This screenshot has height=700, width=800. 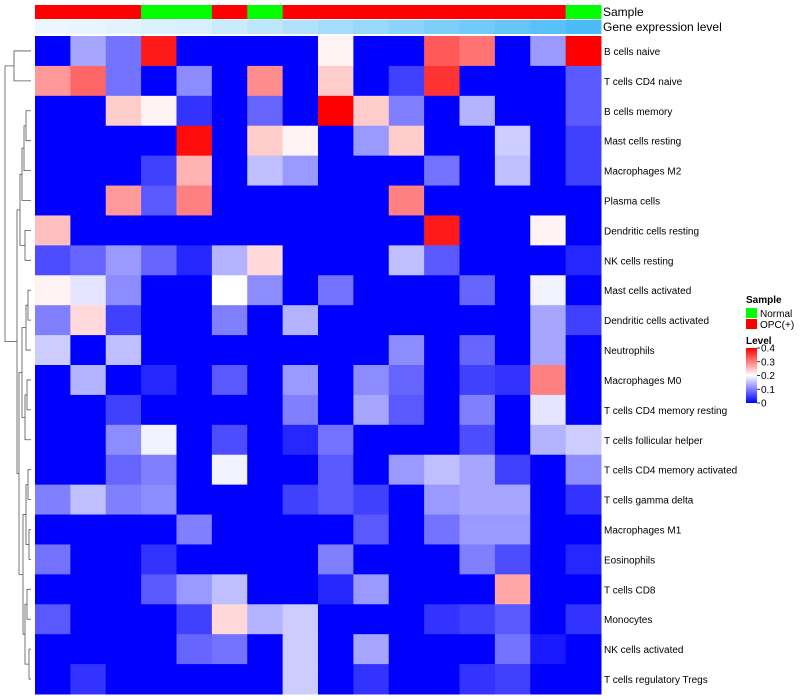 I want to click on row-label: Mast cells activated, so click(x=647, y=291).